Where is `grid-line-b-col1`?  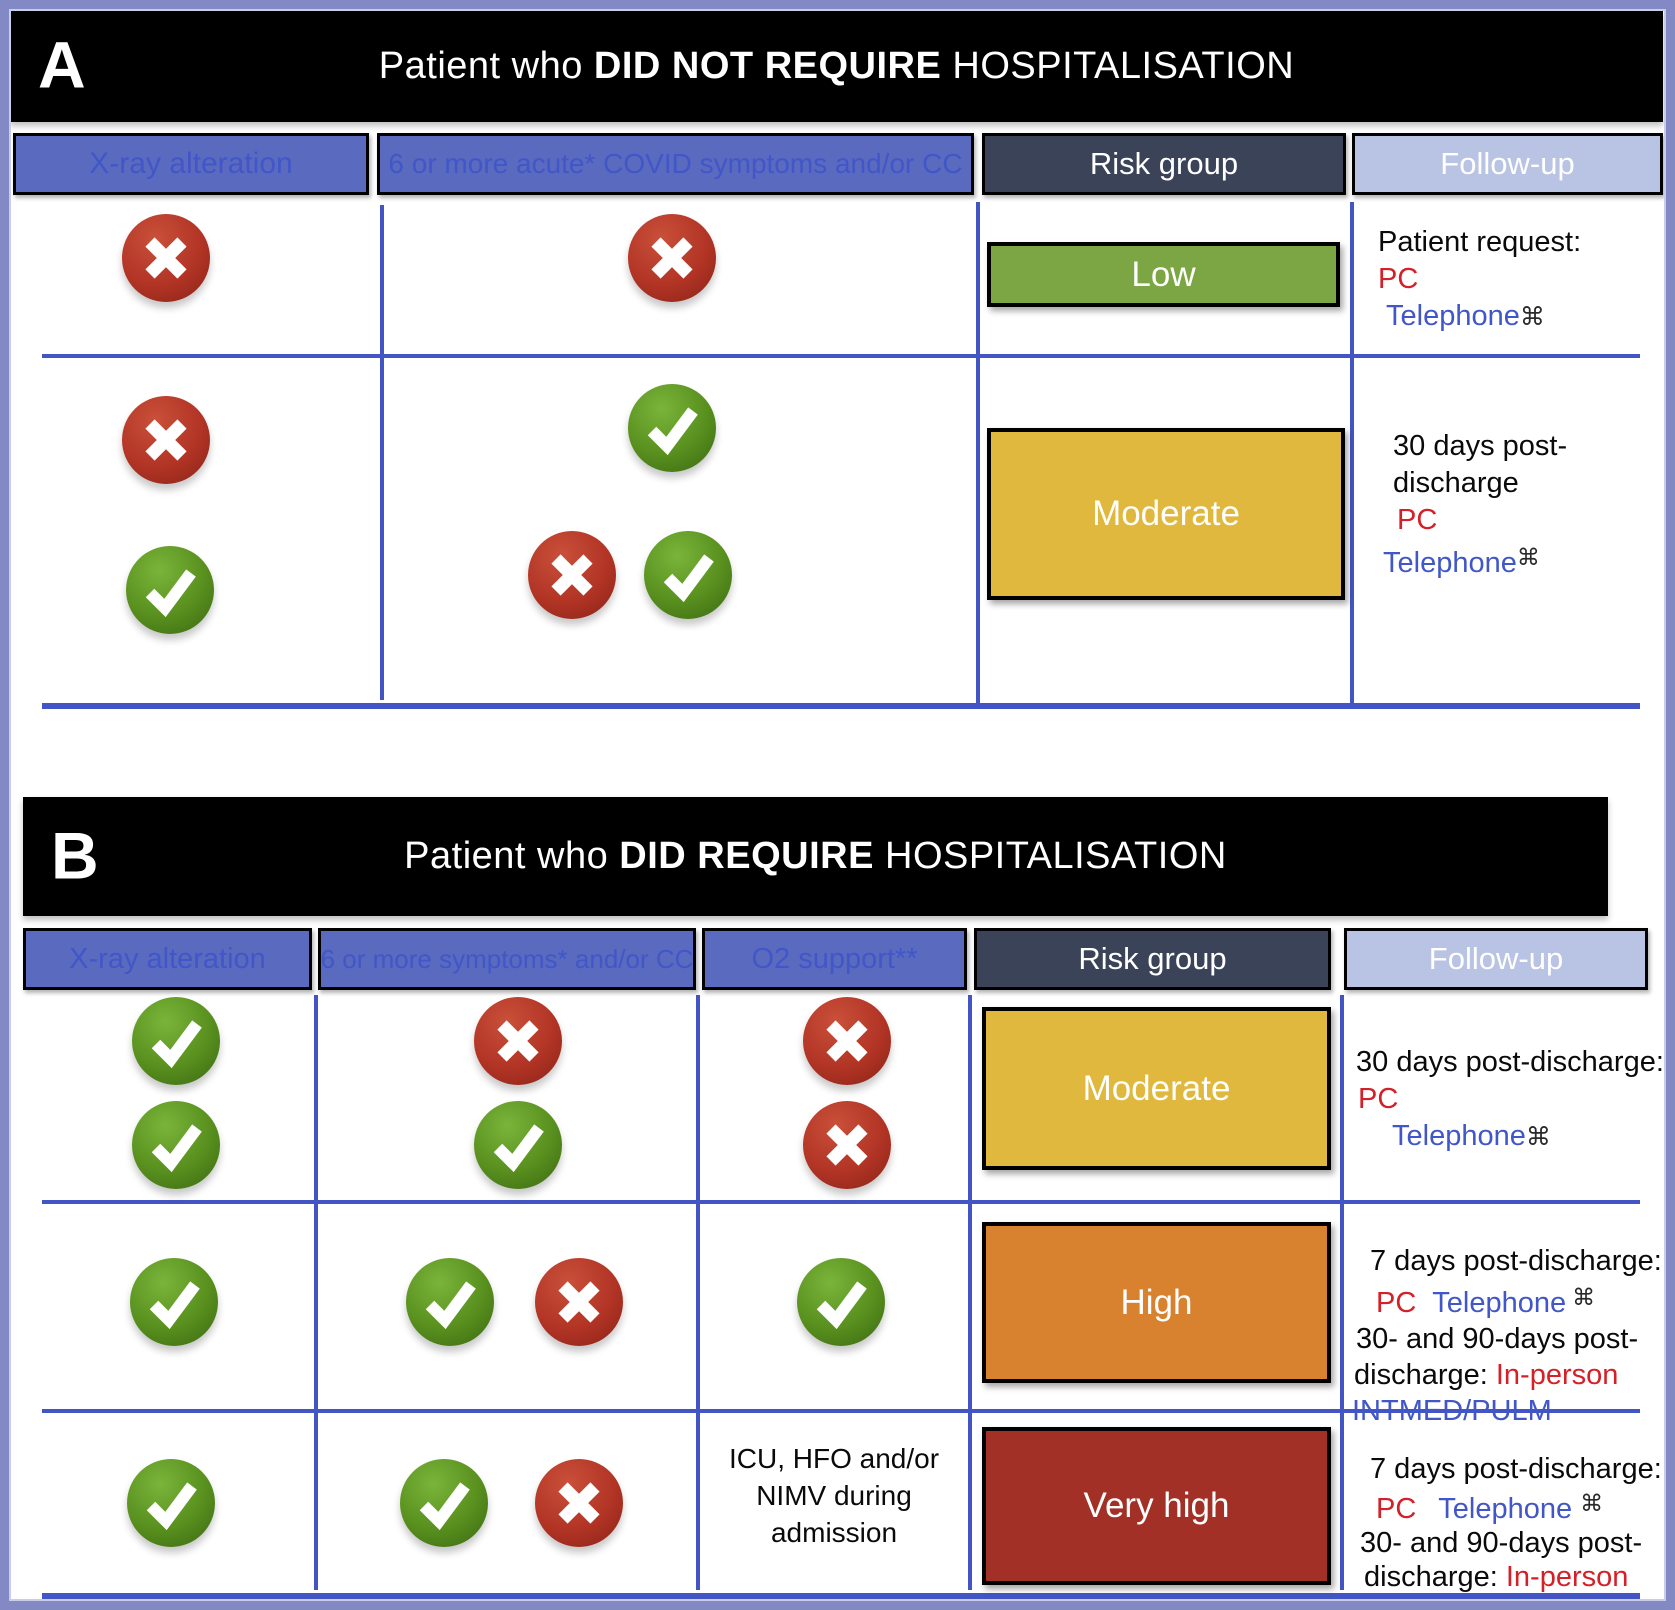
grid-line-b-col1 is located at coordinates (316, 1292).